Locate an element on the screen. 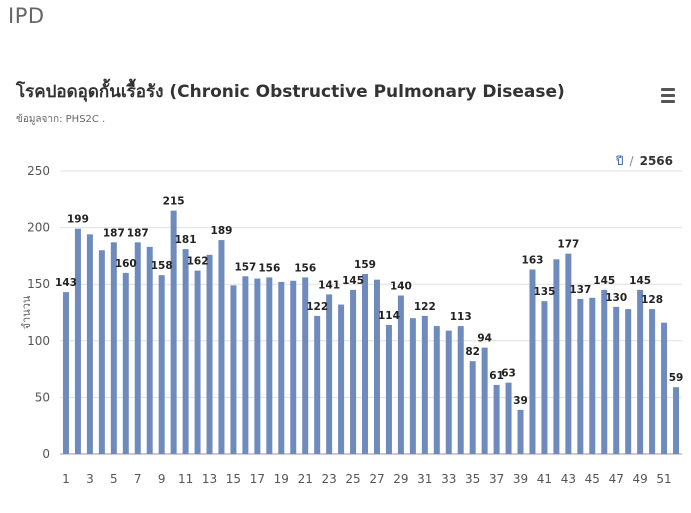 The width and height of the screenshot is (691, 513). data-label: 162 is located at coordinates (198, 262).